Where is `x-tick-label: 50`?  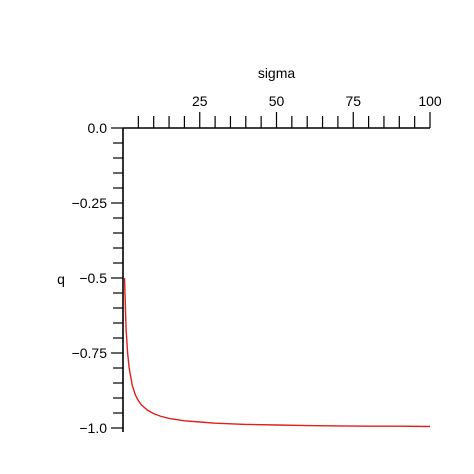
x-tick-label: 50 is located at coordinates (277, 101).